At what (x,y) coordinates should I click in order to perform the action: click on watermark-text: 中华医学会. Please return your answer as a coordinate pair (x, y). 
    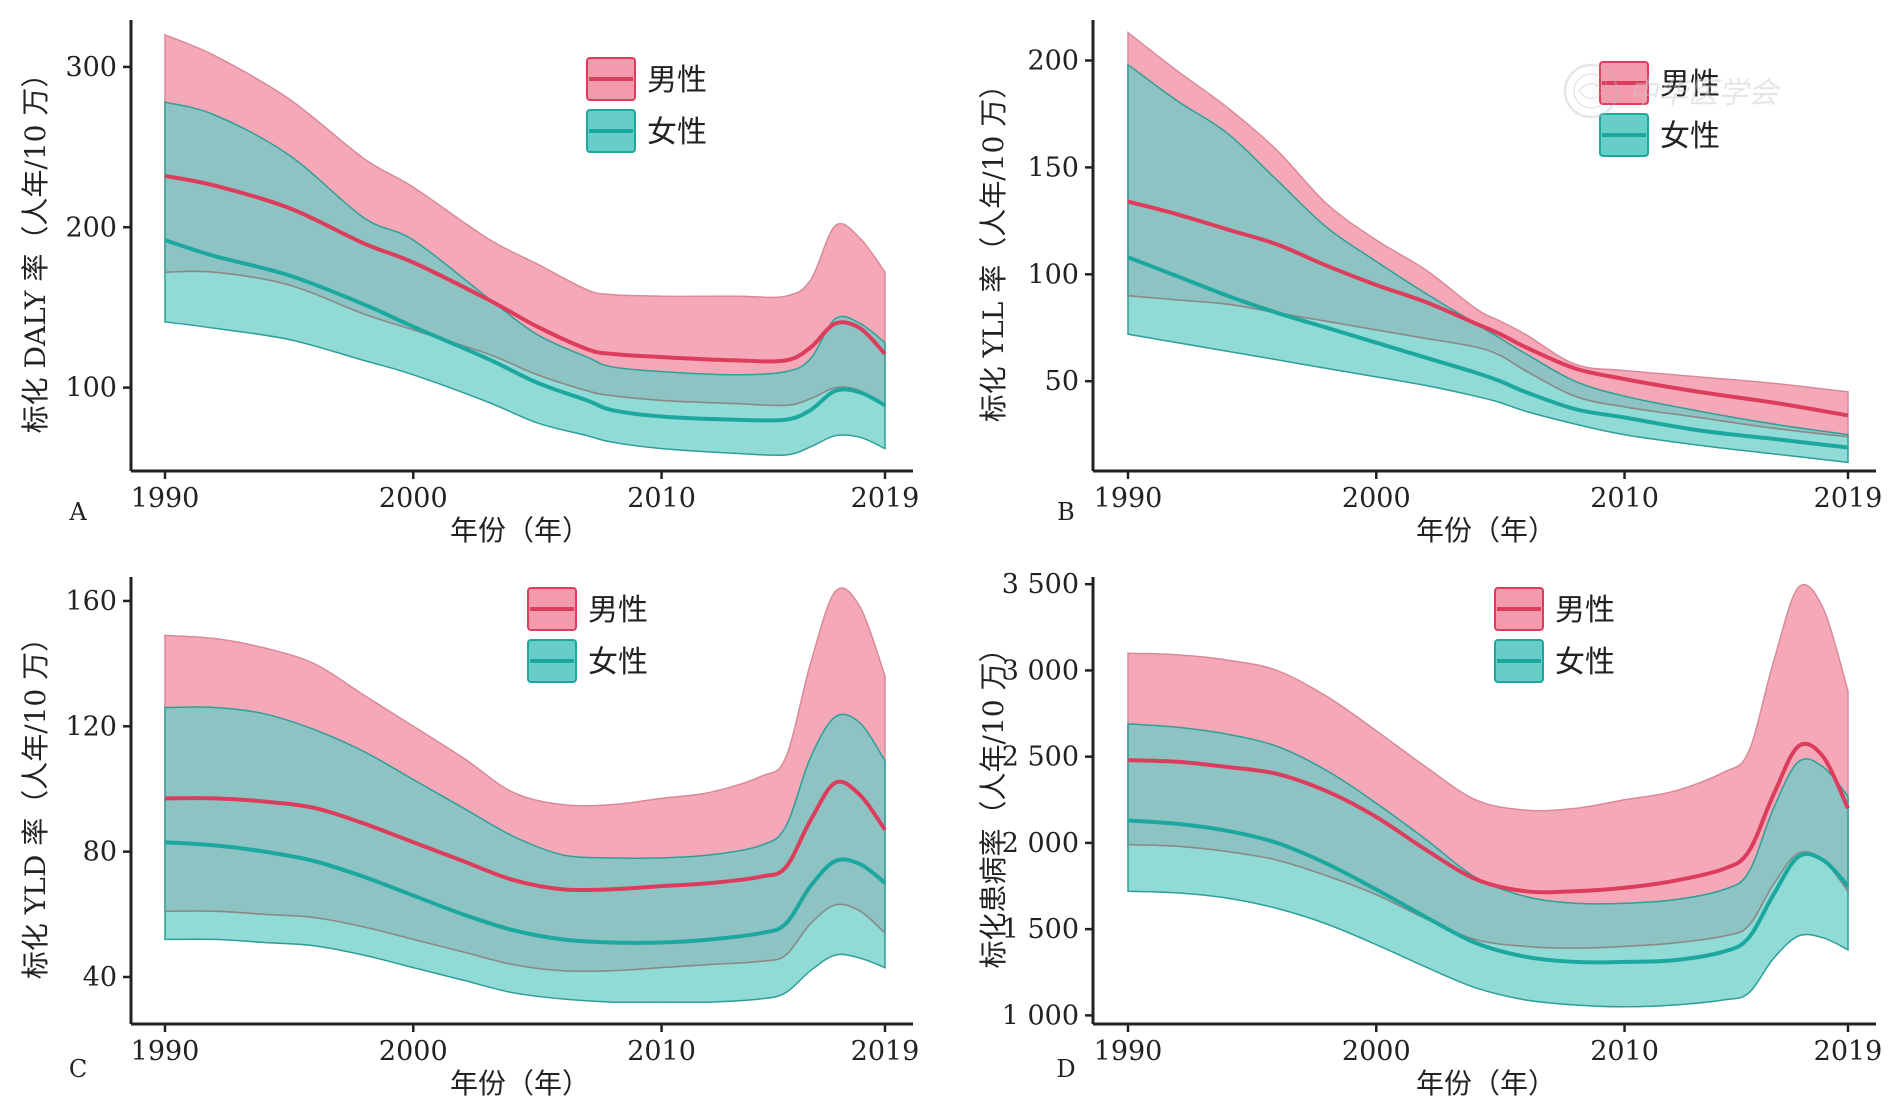
    Looking at the image, I should click on (1704, 93).